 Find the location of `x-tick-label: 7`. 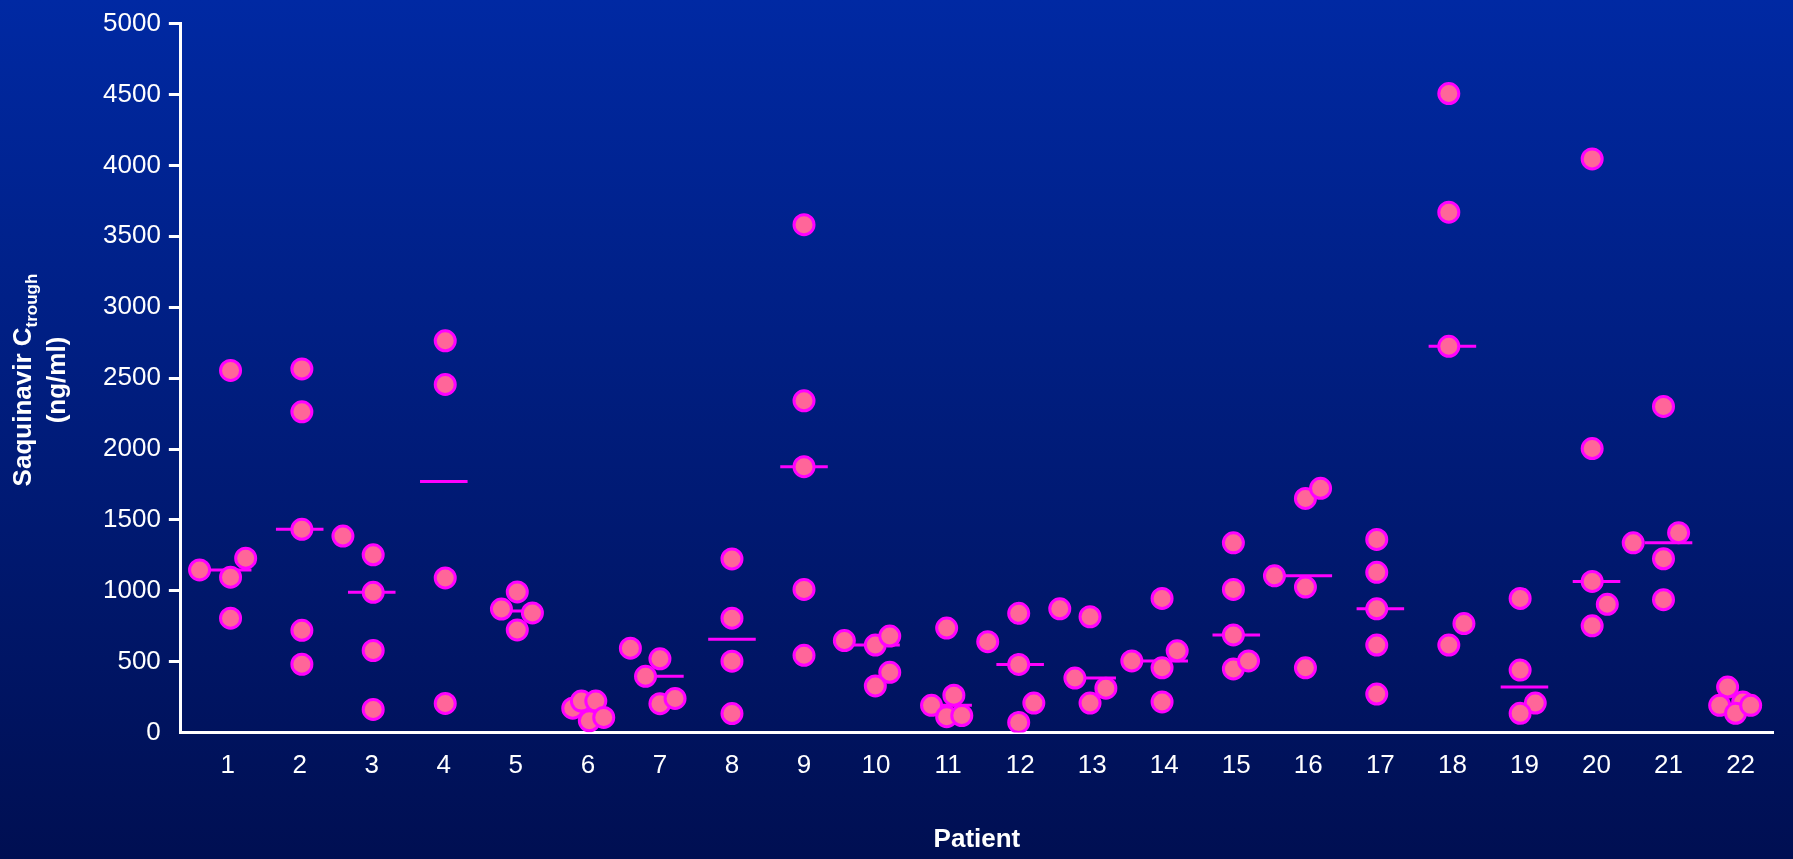

x-tick-label: 7 is located at coordinates (660, 764).